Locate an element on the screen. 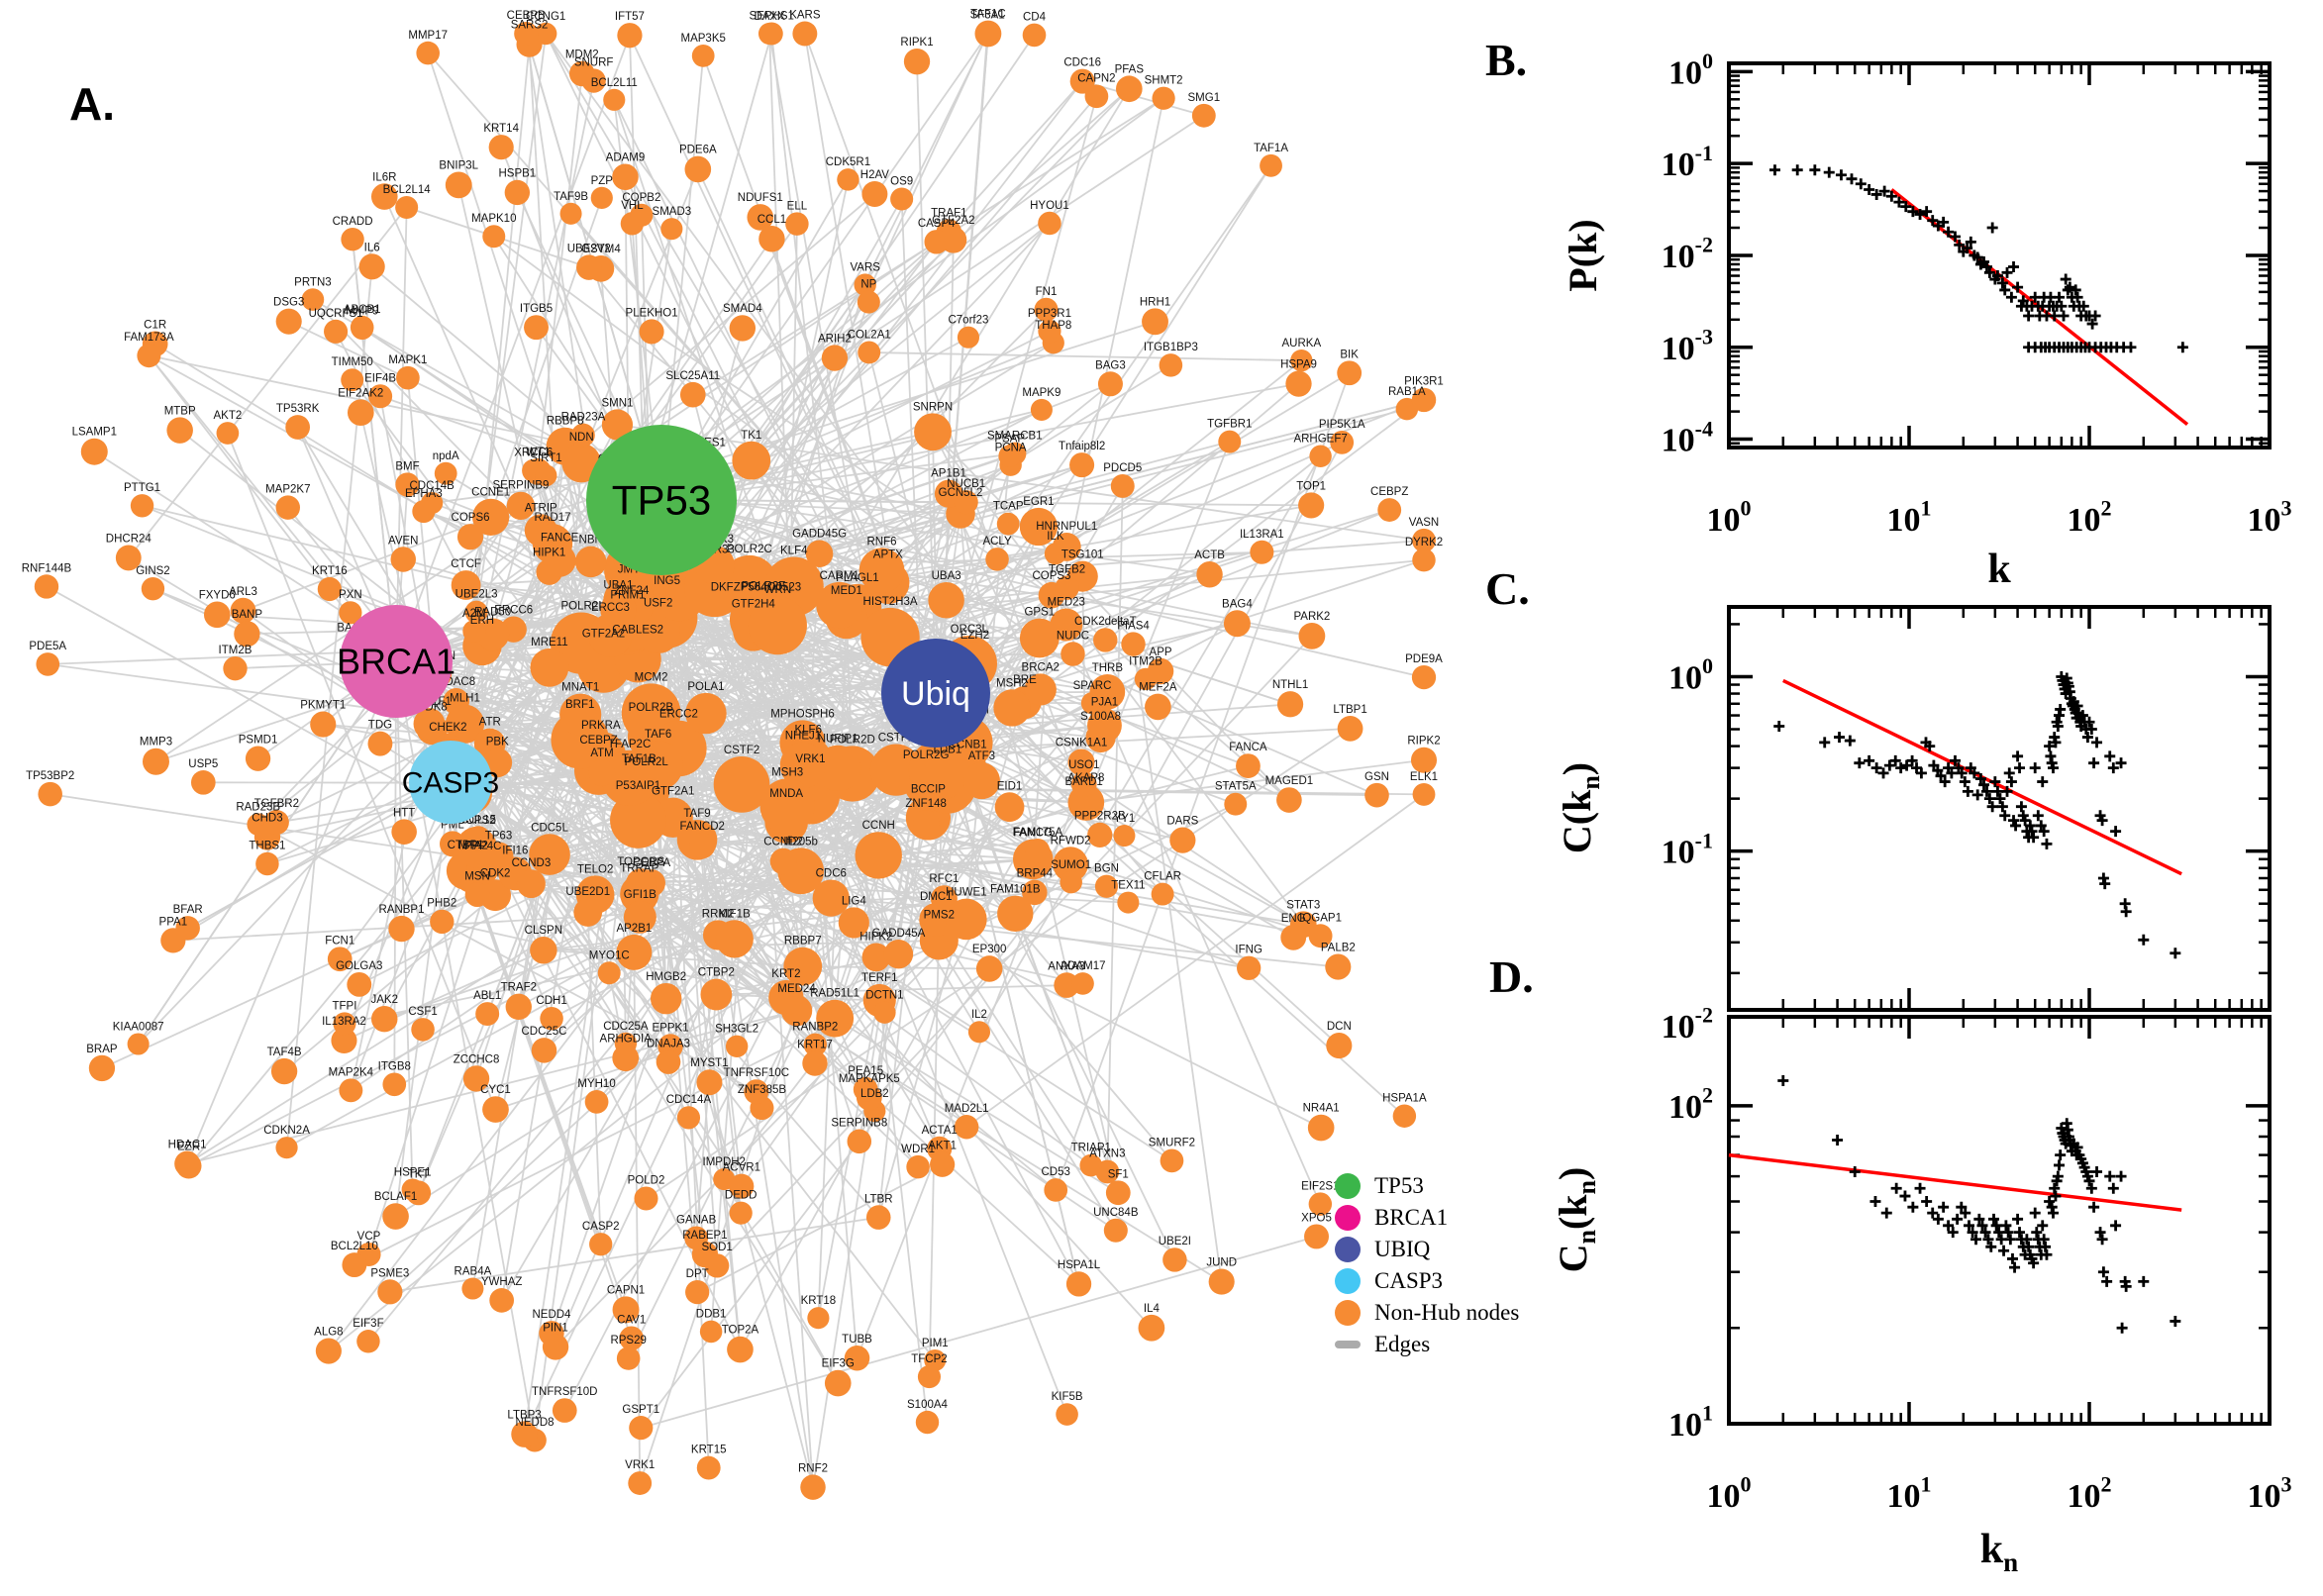 The image size is (2323, 1596). fit-line is located at coordinates (1982, 777).